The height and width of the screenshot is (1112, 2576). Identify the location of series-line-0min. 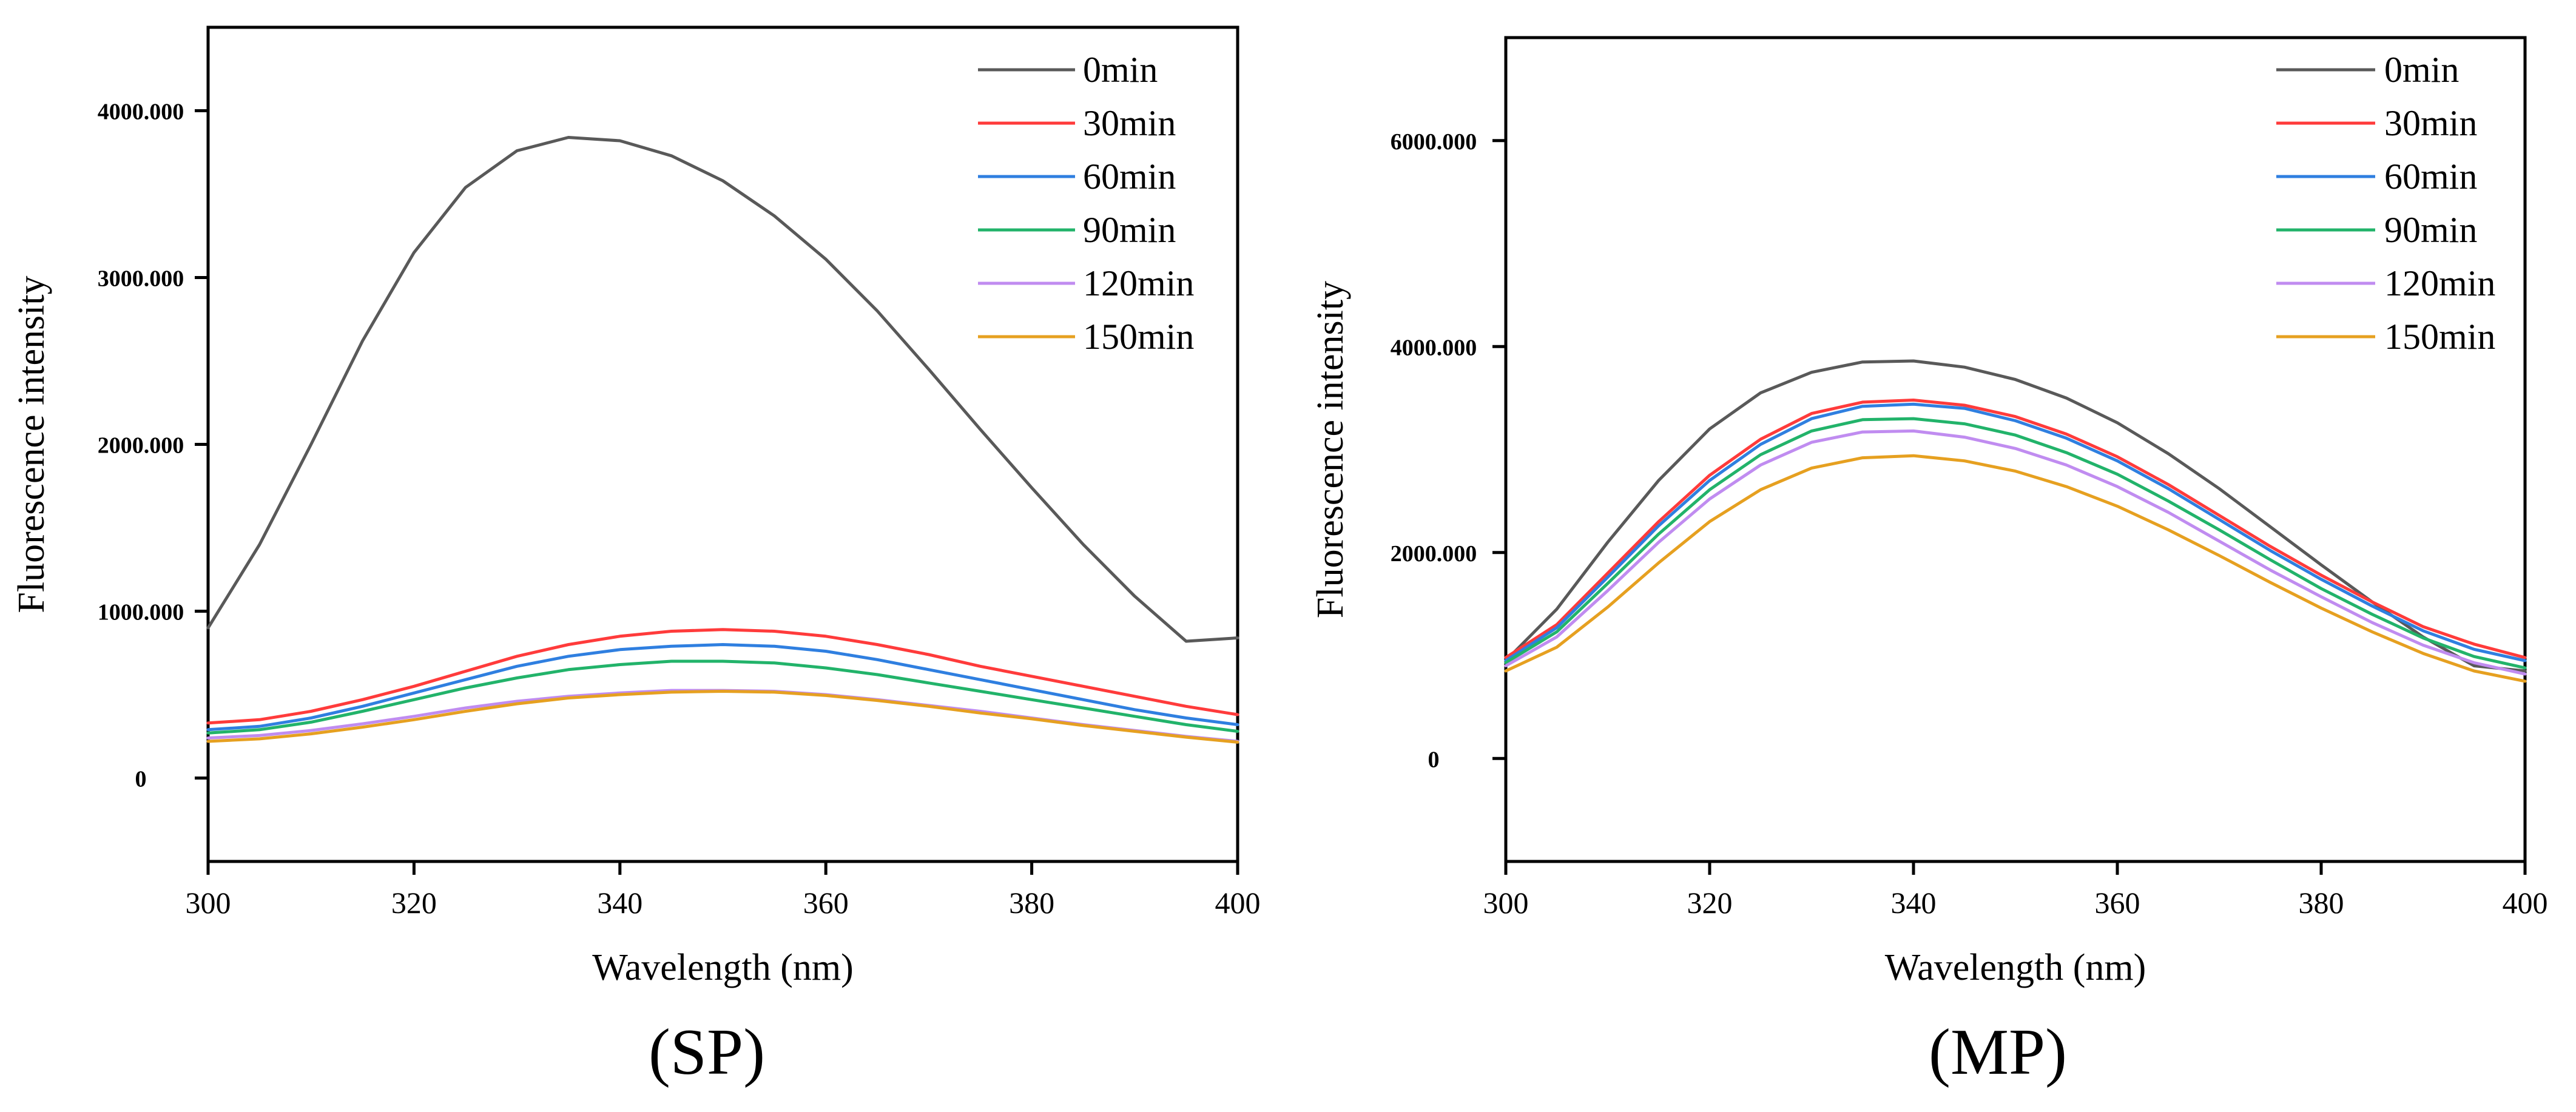
(2015, 516).